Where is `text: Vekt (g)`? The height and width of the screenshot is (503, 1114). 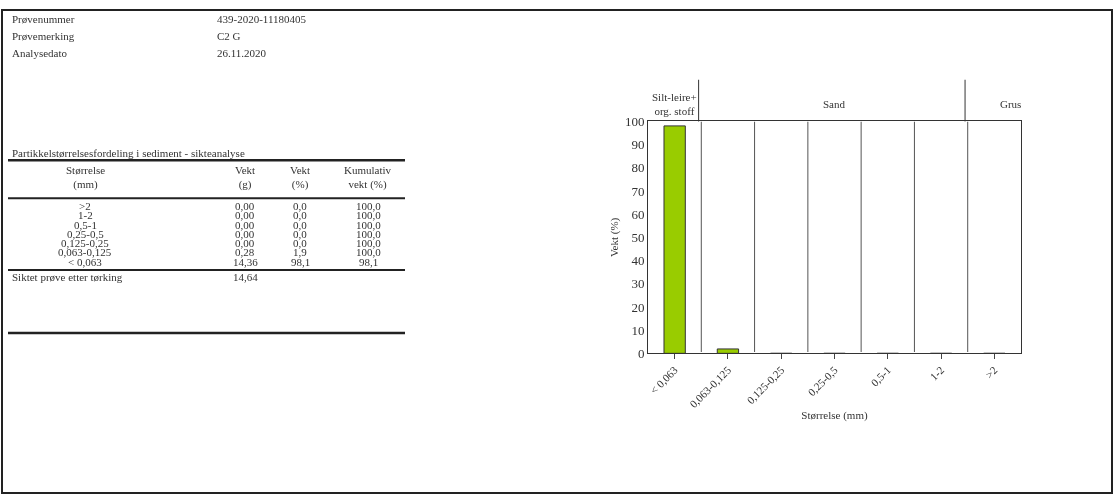
text: Vekt (g) is located at coordinates (245, 178).